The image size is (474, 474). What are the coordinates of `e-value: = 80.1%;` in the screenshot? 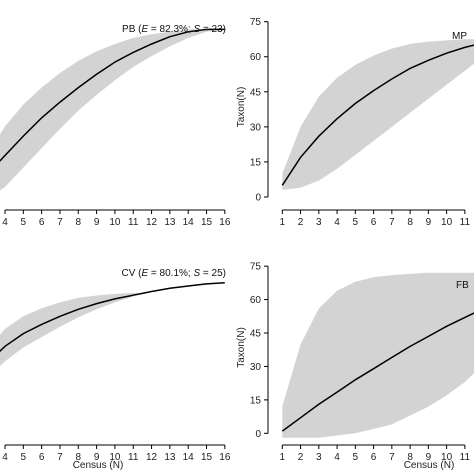 It's located at (170, 273).